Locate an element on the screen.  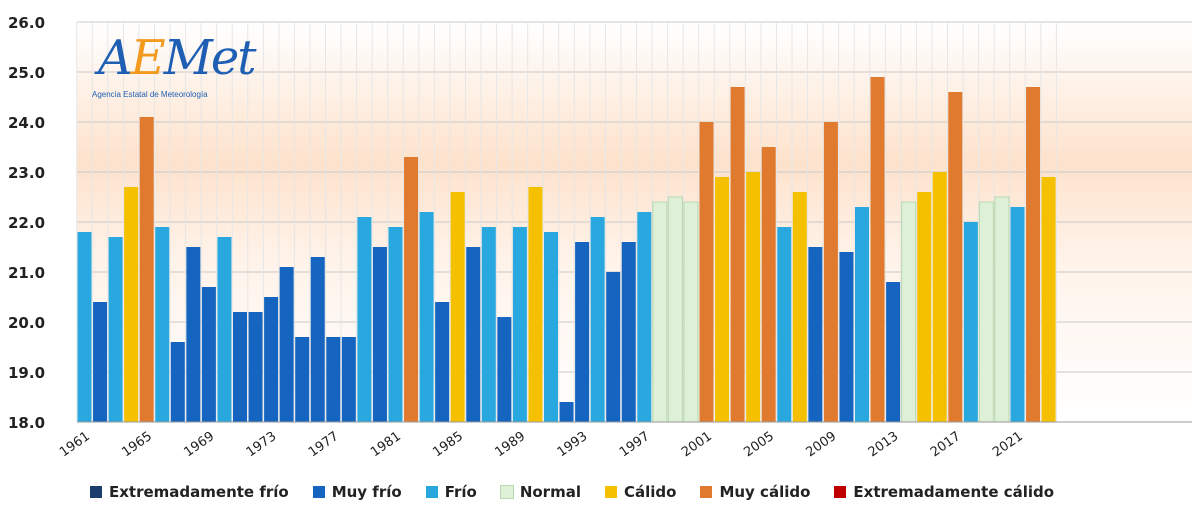
bar-2020 is located at coordinates (1002, 309).